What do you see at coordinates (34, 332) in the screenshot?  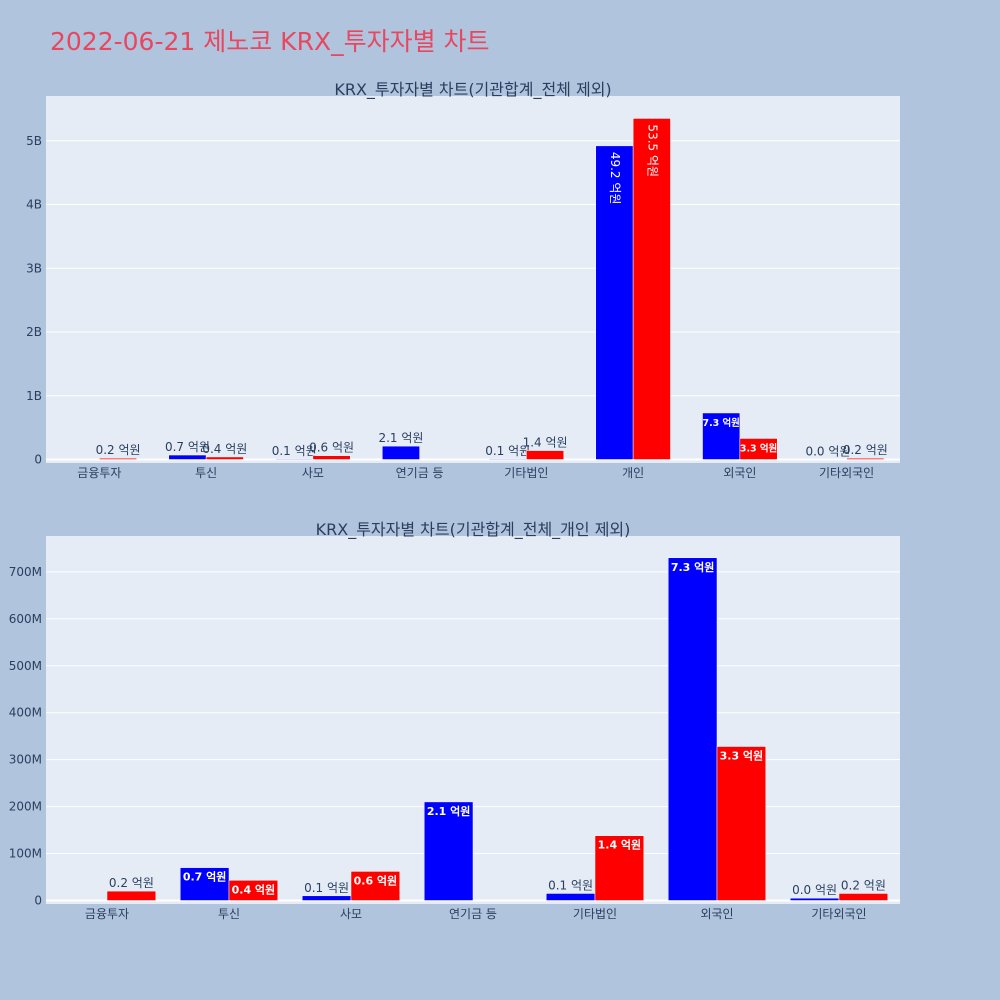 I see `y-tick-label: 2B` at bounding box center [34, 332].